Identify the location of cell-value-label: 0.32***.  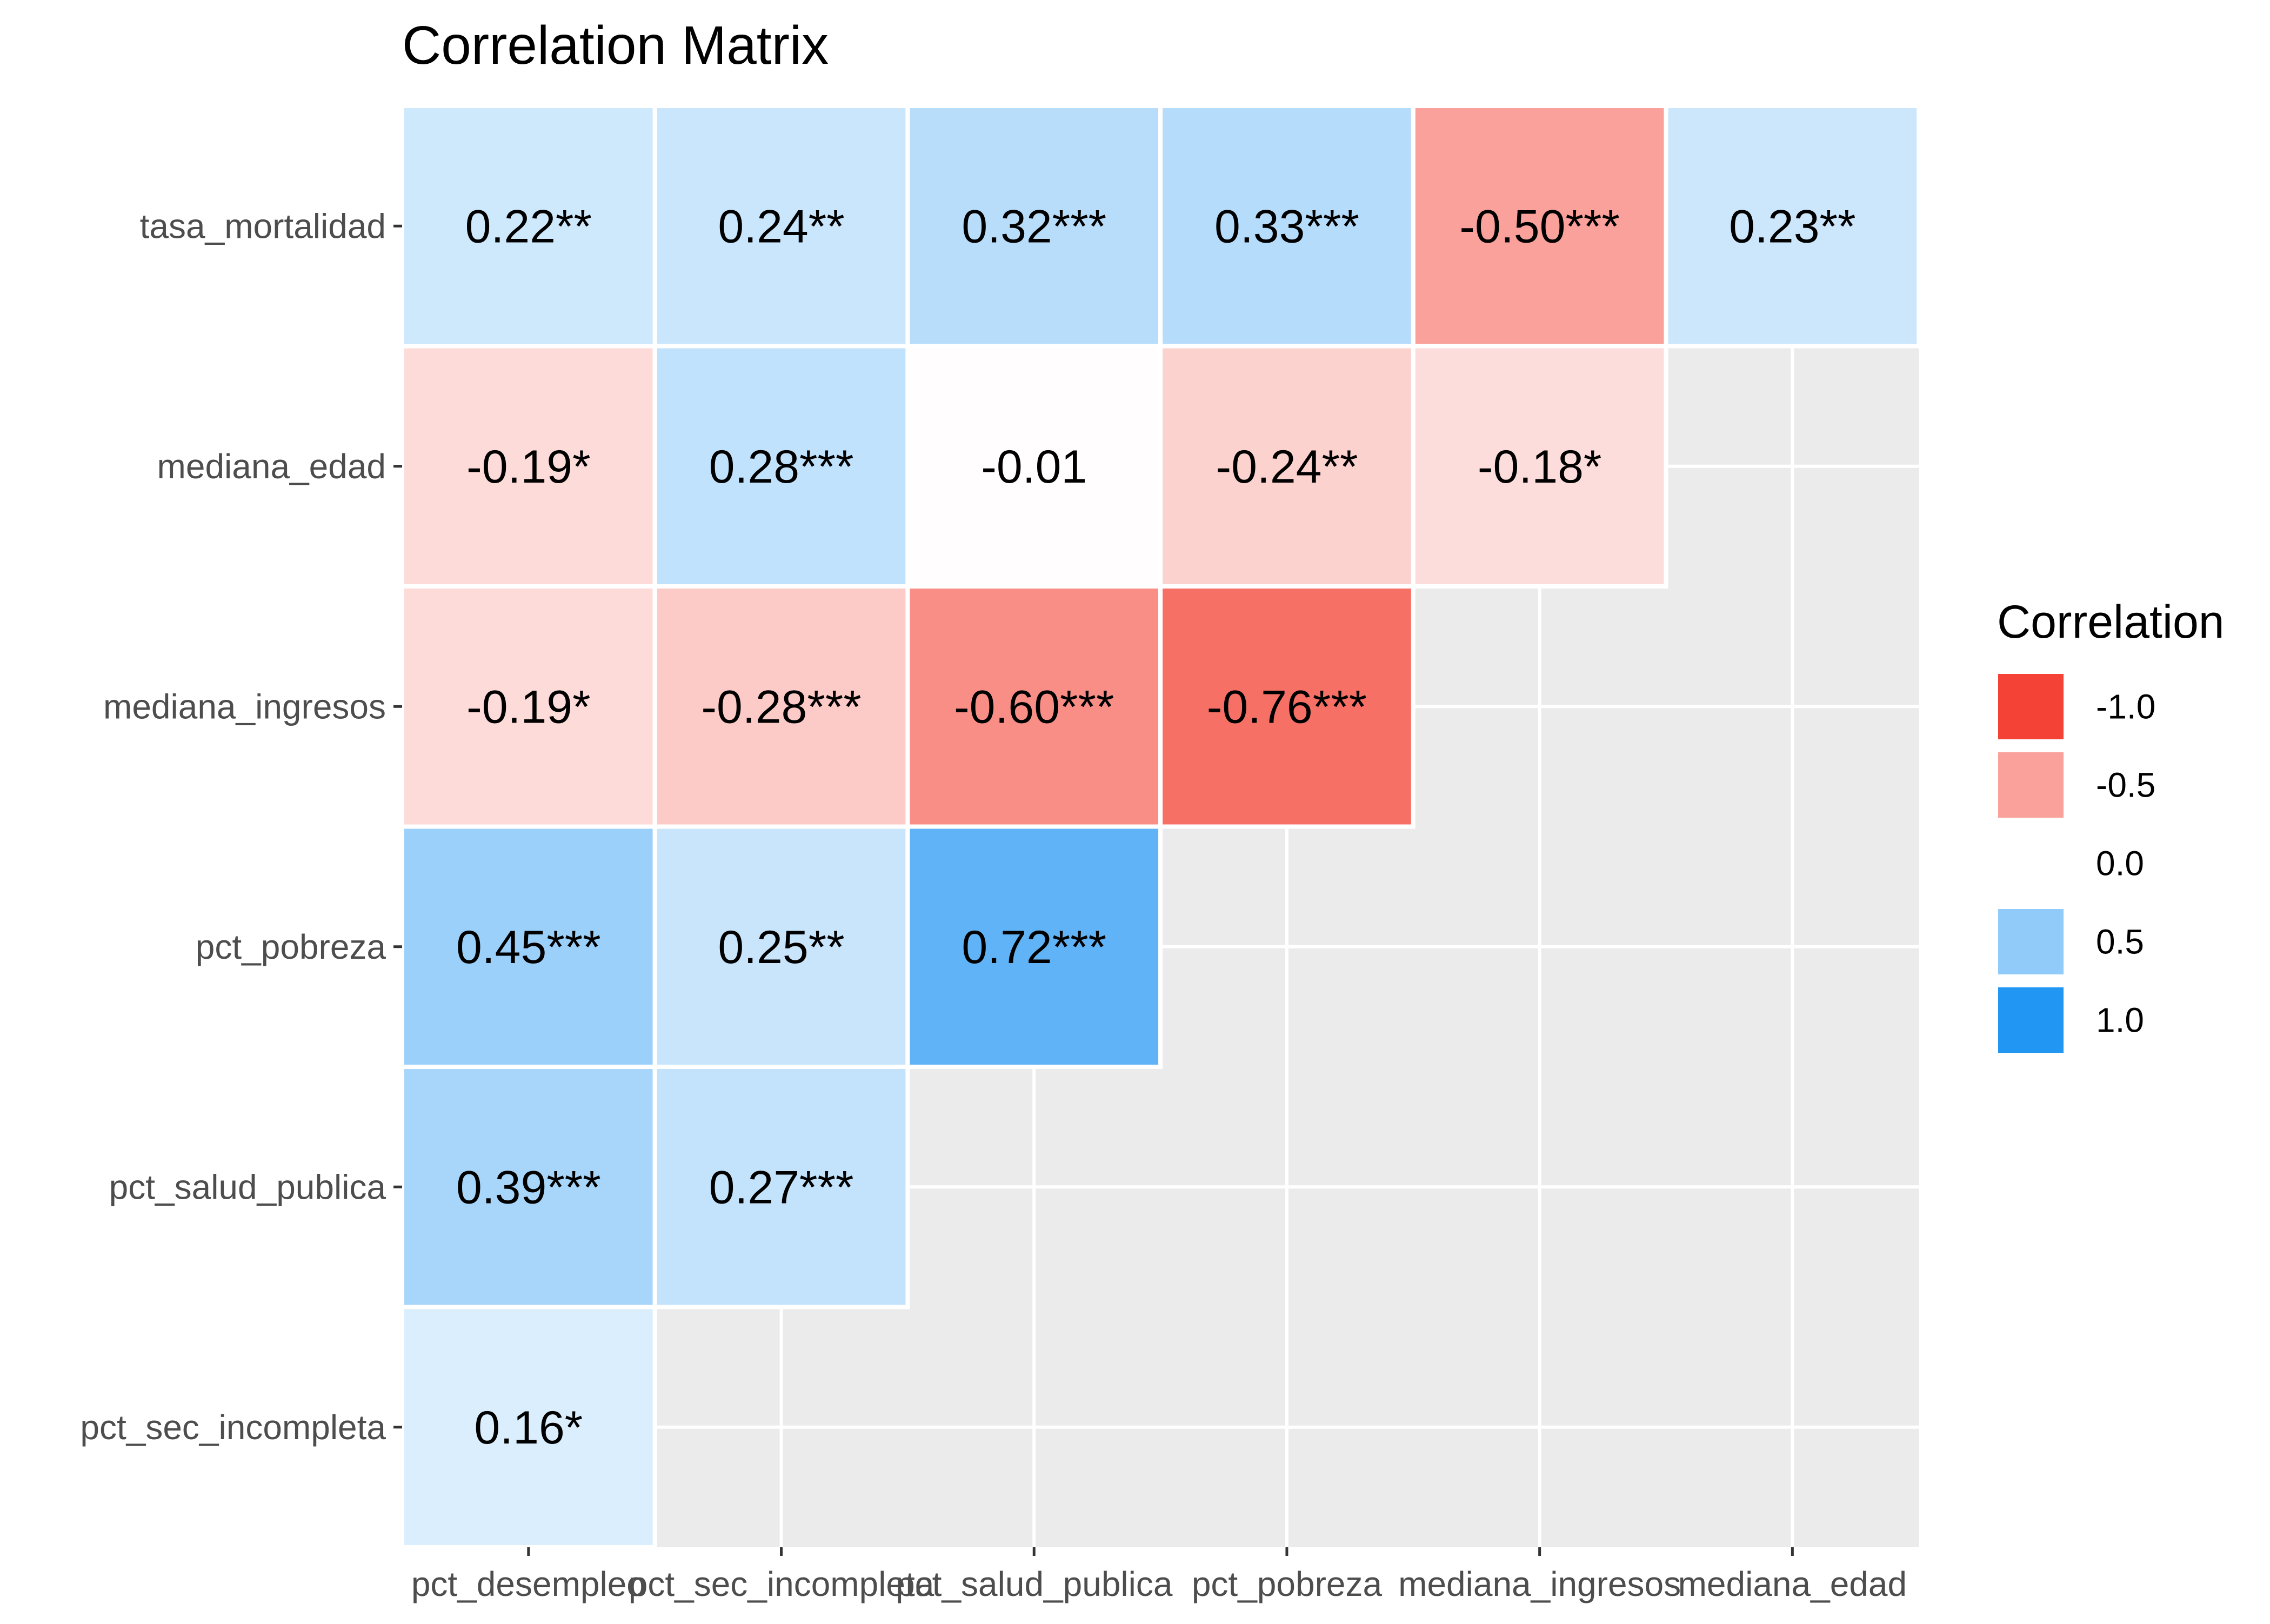
(1034, 227).